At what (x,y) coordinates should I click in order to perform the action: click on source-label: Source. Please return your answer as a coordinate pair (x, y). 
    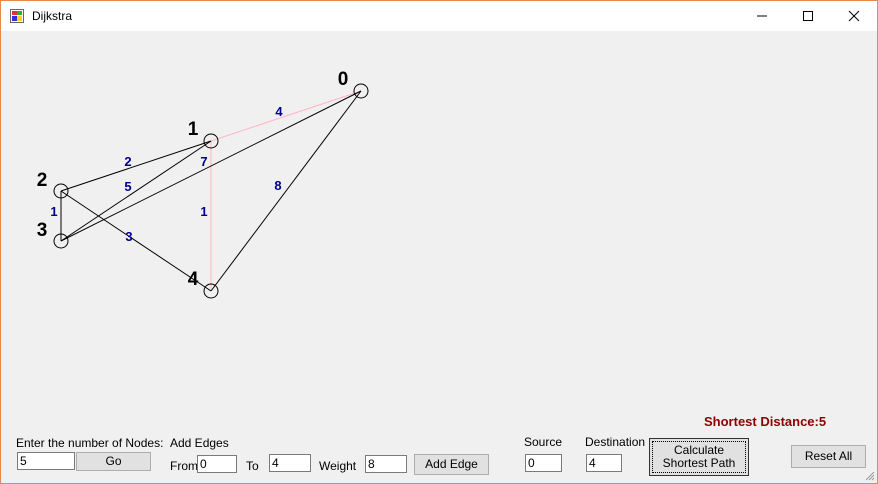
    Looking at the image, I should click on (543, 442).